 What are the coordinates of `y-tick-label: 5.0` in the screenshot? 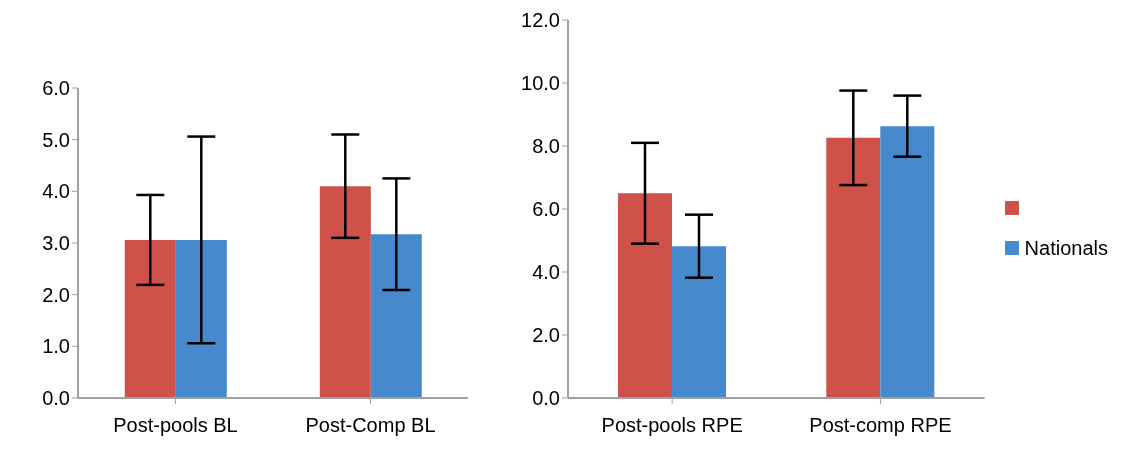 It's located at (56, 139).